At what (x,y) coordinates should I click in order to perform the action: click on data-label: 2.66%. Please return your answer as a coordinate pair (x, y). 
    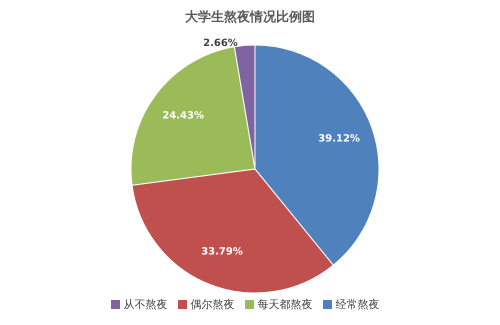
    Looking at the image, I should click on (220, 43).